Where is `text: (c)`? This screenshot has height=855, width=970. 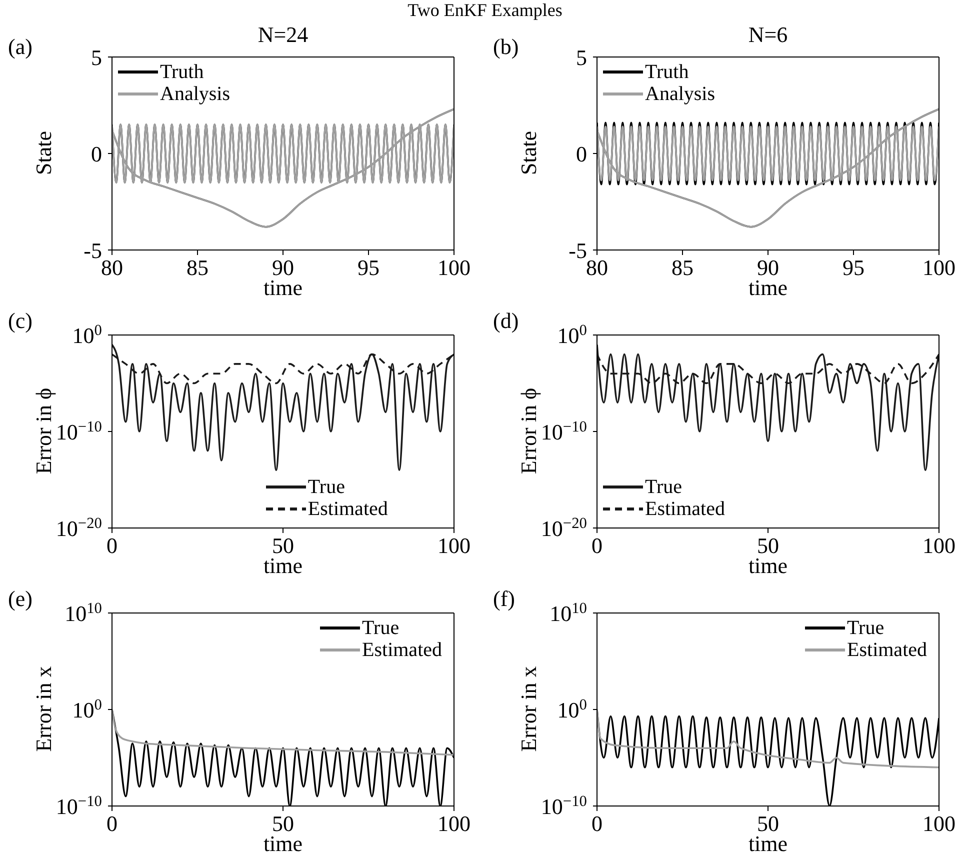
text: (c) is located at coordinates (20, 321).